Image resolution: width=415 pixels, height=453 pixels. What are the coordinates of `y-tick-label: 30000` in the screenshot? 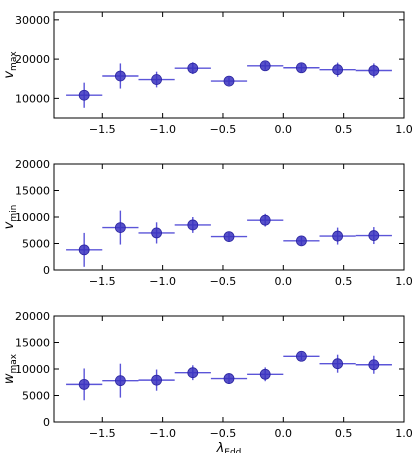 It's located at (32, 20).